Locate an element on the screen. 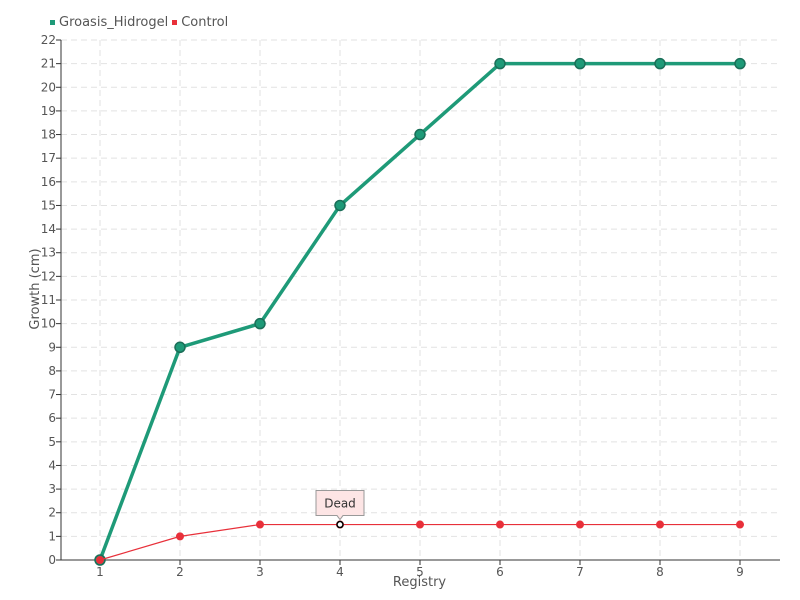 Image resolution: width=800 pixels, height=600 pixels. y-axis-title: Growth (cm) is located at coordinates (35, 288).